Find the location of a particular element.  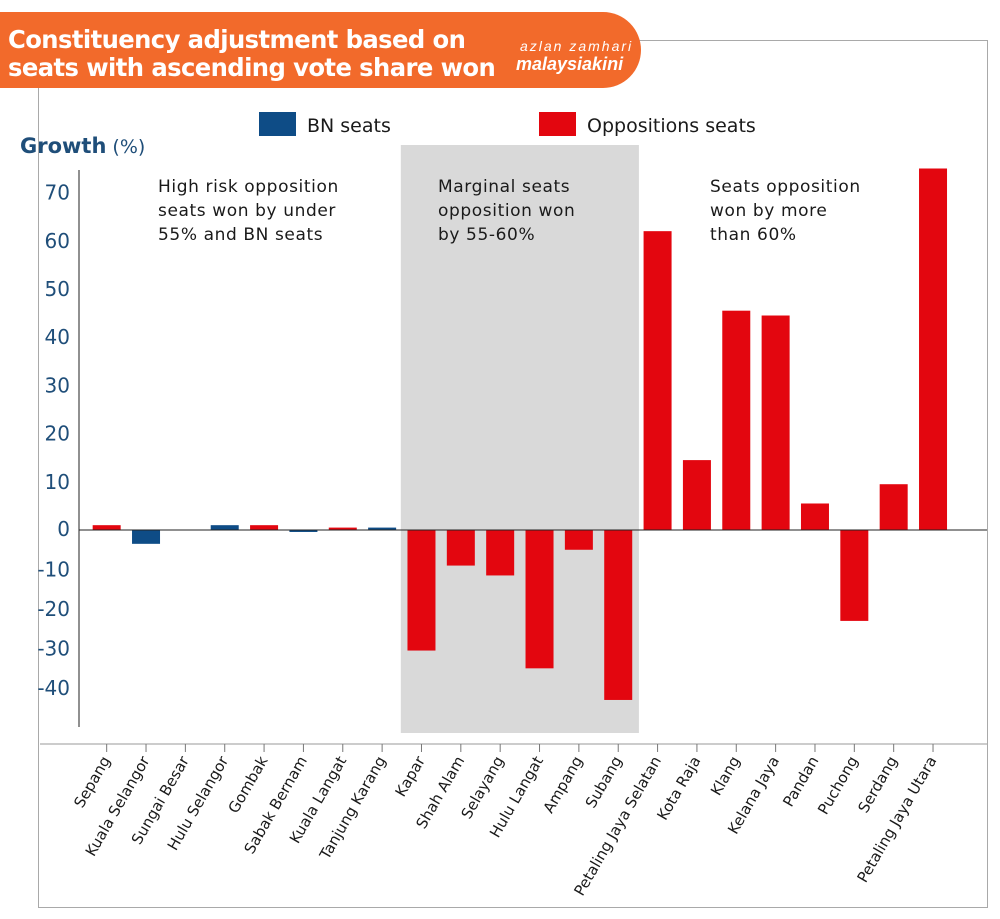

y-tick-label: -40 is located at coordinates (53, 688).